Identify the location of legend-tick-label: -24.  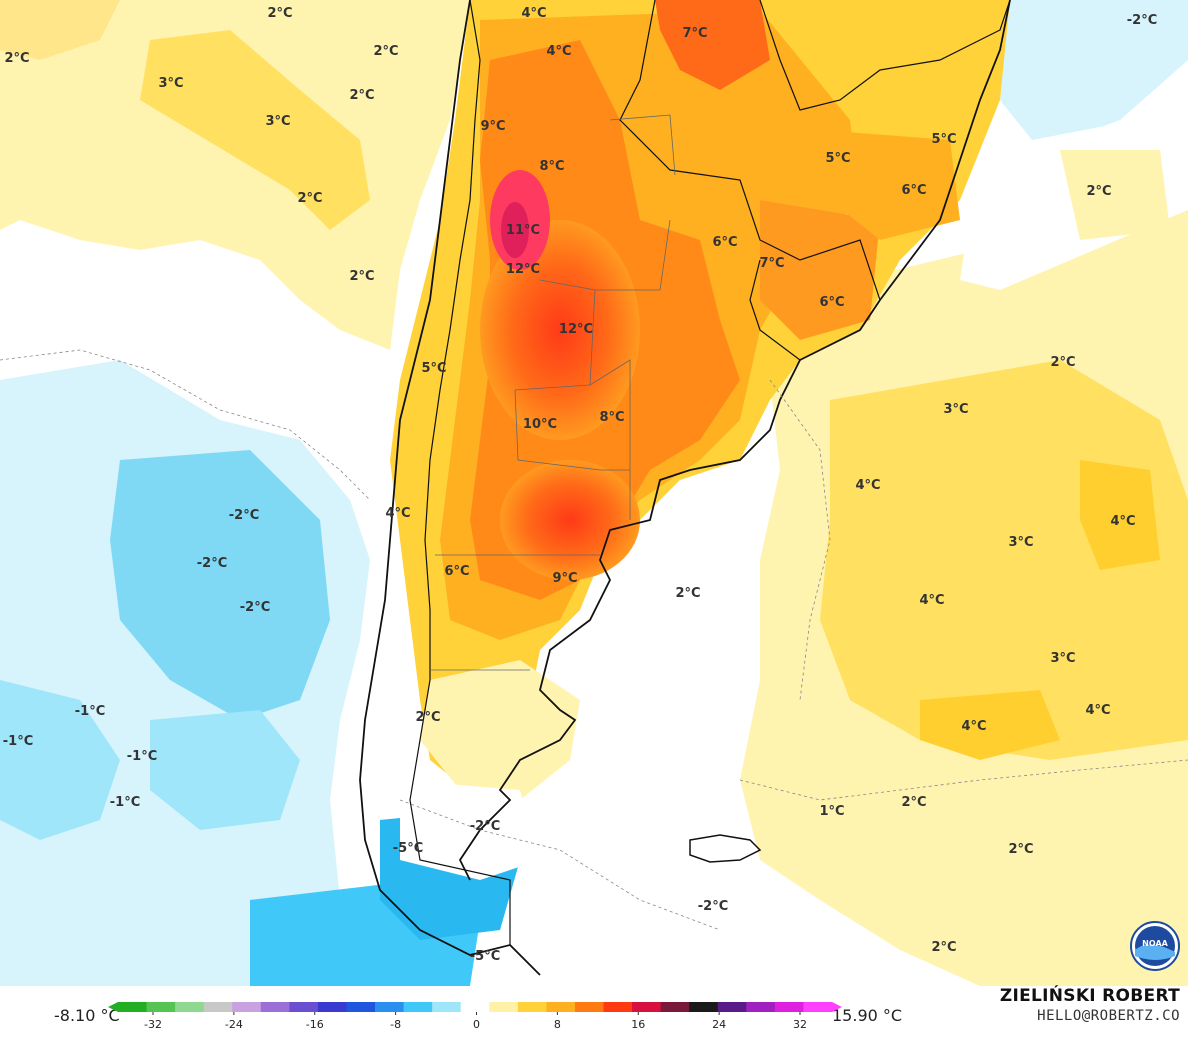
(234, 1024).